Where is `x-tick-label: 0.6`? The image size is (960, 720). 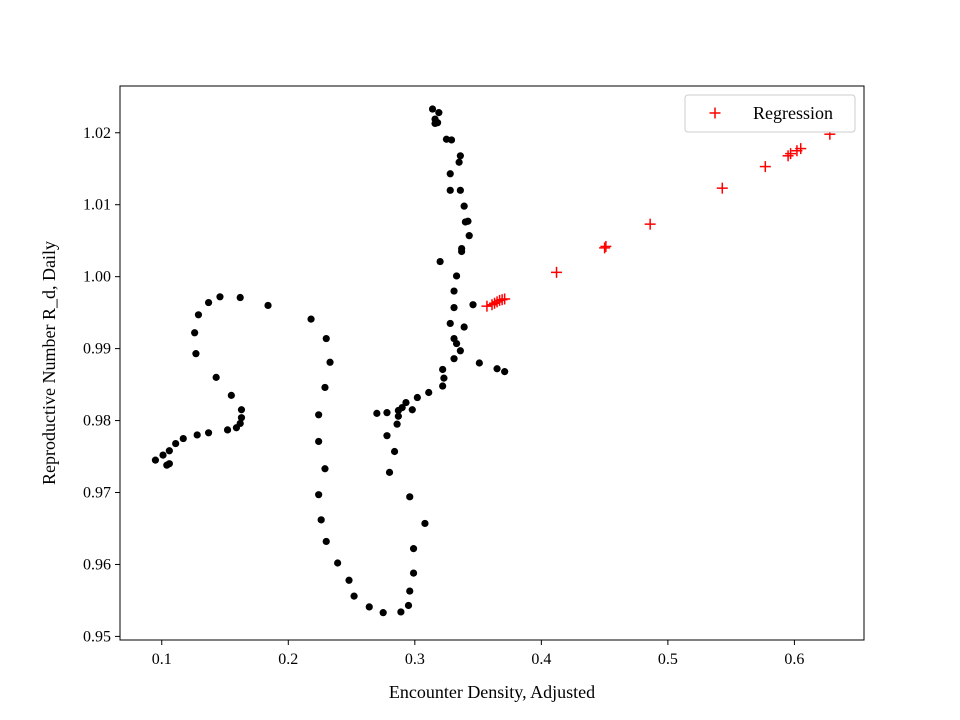
x-tick-label: 0.6 is located at coordinates (794, 659).